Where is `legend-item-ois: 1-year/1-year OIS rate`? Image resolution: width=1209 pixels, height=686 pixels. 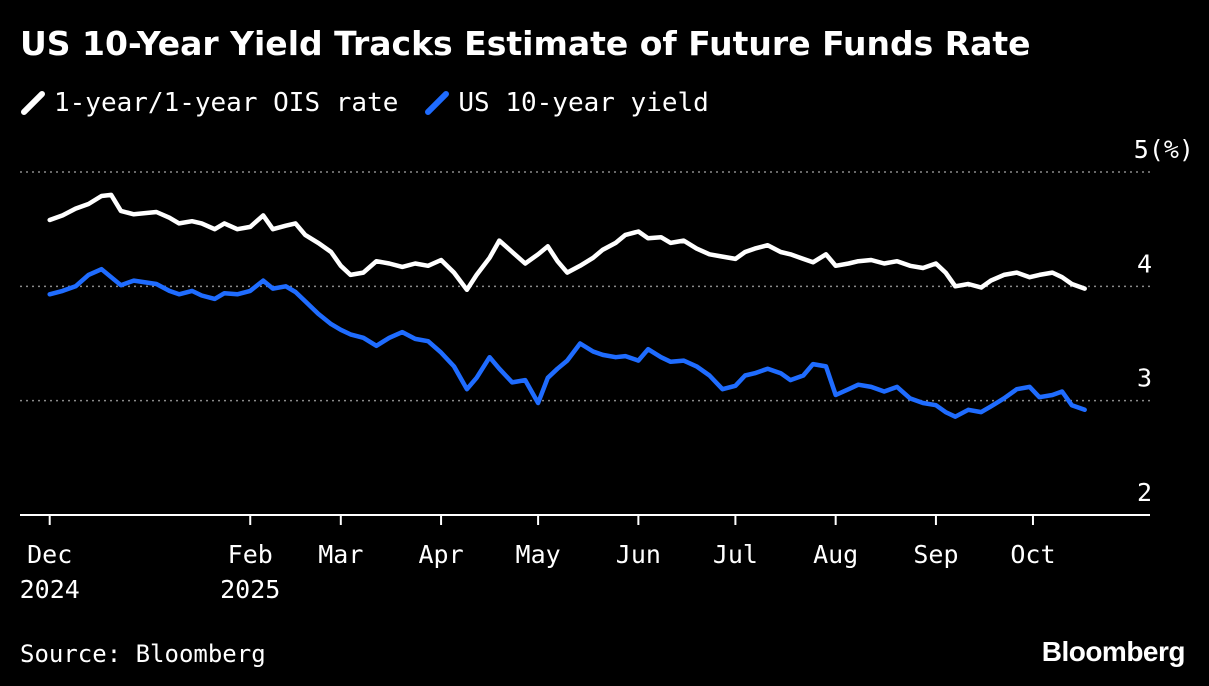
legend-item-ois: 1-year/1-year OIS rate is located at coordinates (209, 103).